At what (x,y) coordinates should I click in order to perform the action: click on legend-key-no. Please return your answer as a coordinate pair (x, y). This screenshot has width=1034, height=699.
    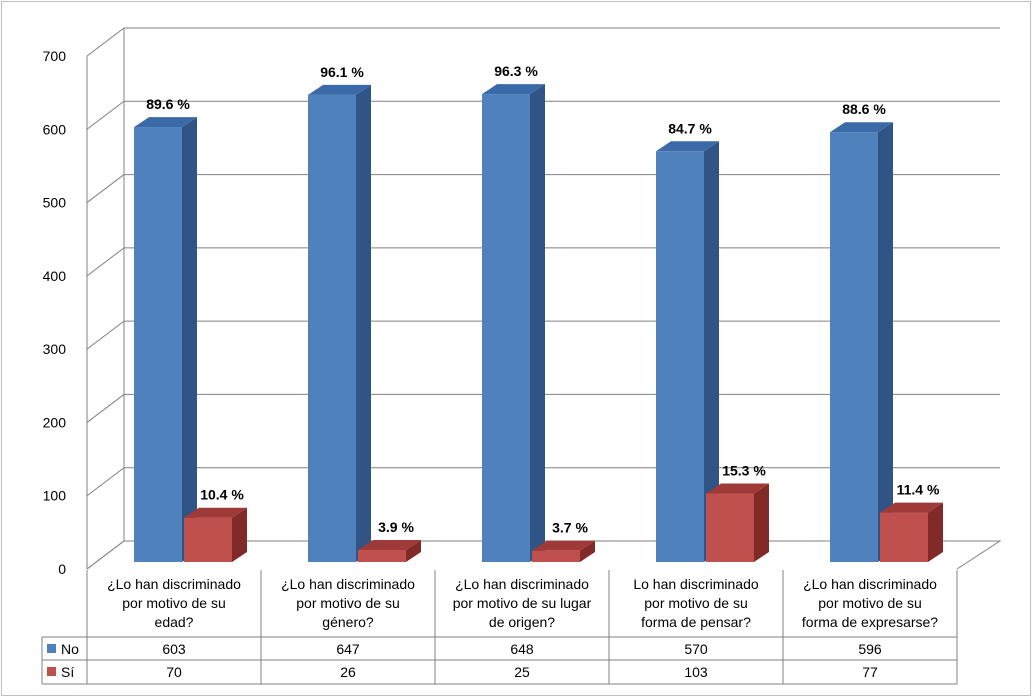
    Looking at the image, I should click on (51, 648).